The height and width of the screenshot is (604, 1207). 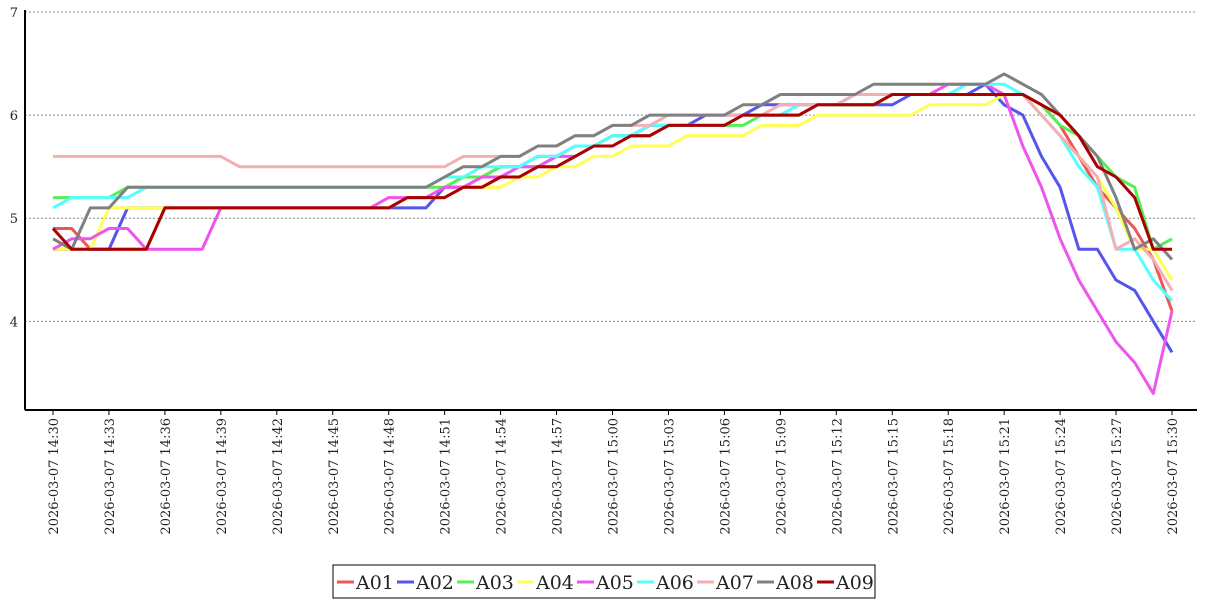 What do you see at coordinates (1117, 476) in the screenshot?
I see `x-tick-label: 2026-03-07 15:27` at bounding box center [1117, 476].